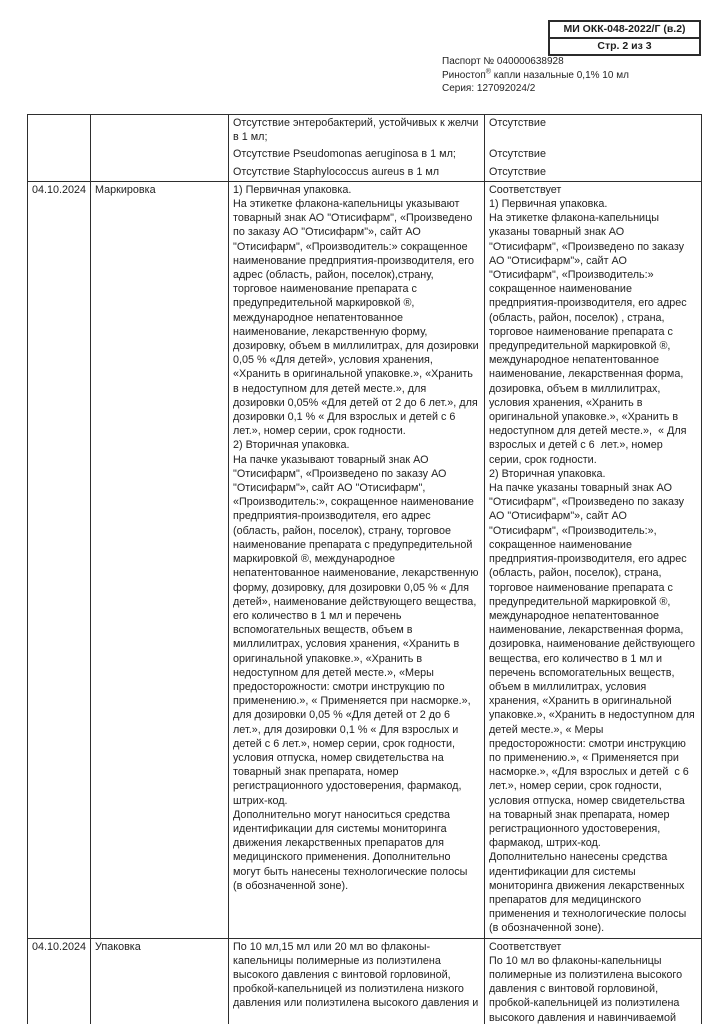  Describe the element at coordinates (503, 61) in the screenshot. I see `passport-number-line: Паспорт № 040000638928` at that location.